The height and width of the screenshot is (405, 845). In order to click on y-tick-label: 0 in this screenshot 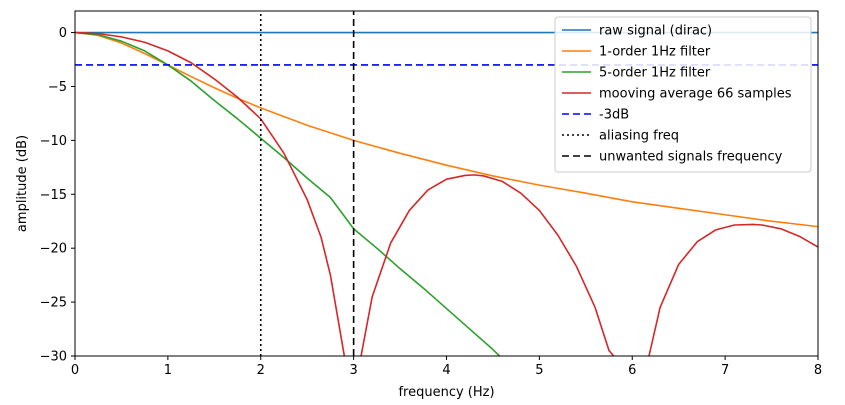, I will do `click(63, 33)`.